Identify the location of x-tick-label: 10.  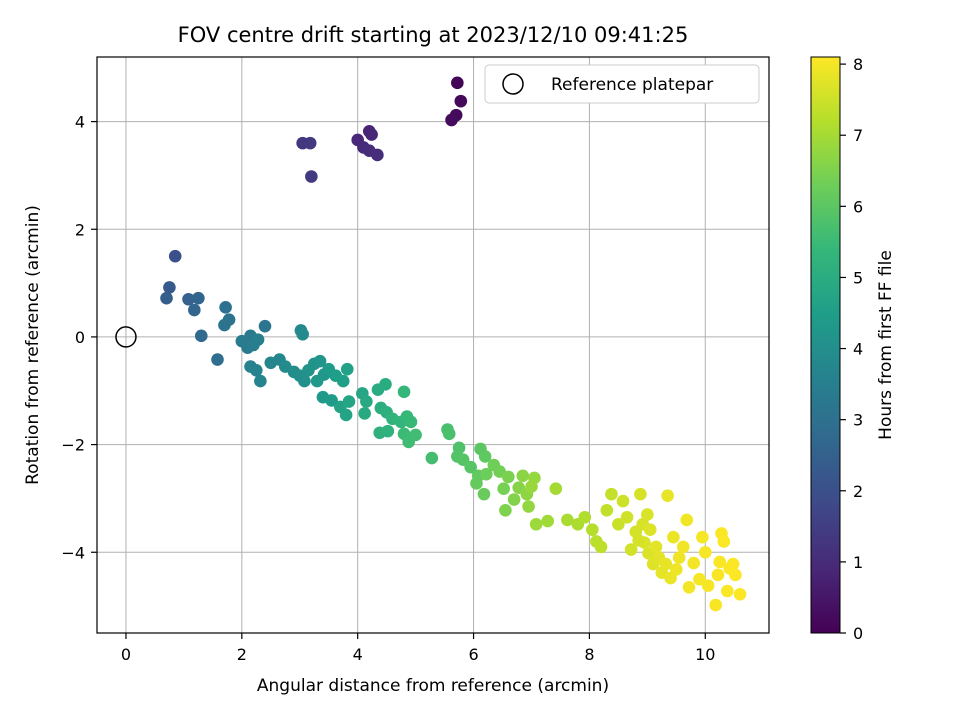
(705, 654).